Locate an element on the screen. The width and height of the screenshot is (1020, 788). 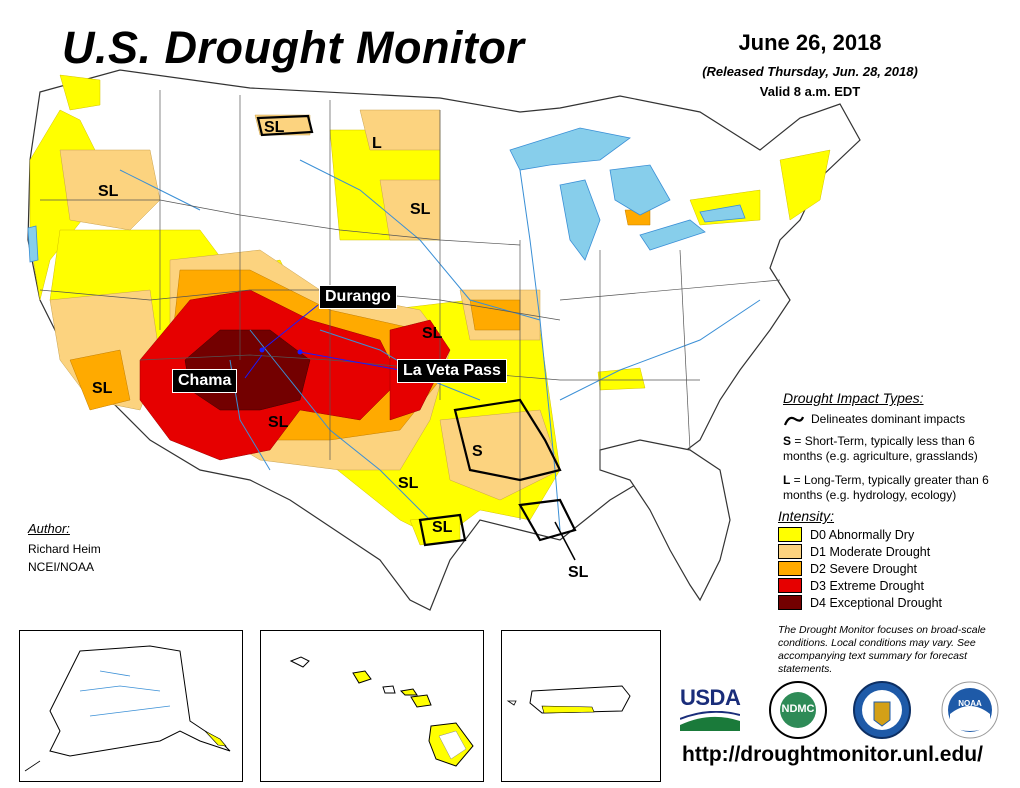
alaska-inset is located at coordinates (131, 706).